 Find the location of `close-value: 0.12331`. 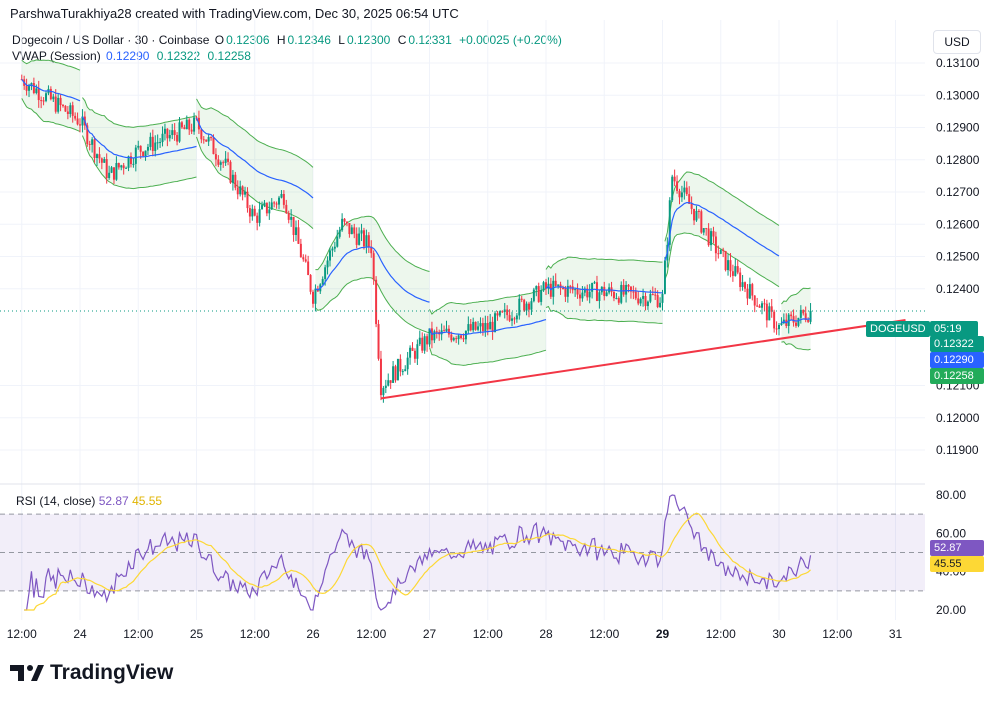

close-value: 0.12331 is located at coordinates (430, 40).